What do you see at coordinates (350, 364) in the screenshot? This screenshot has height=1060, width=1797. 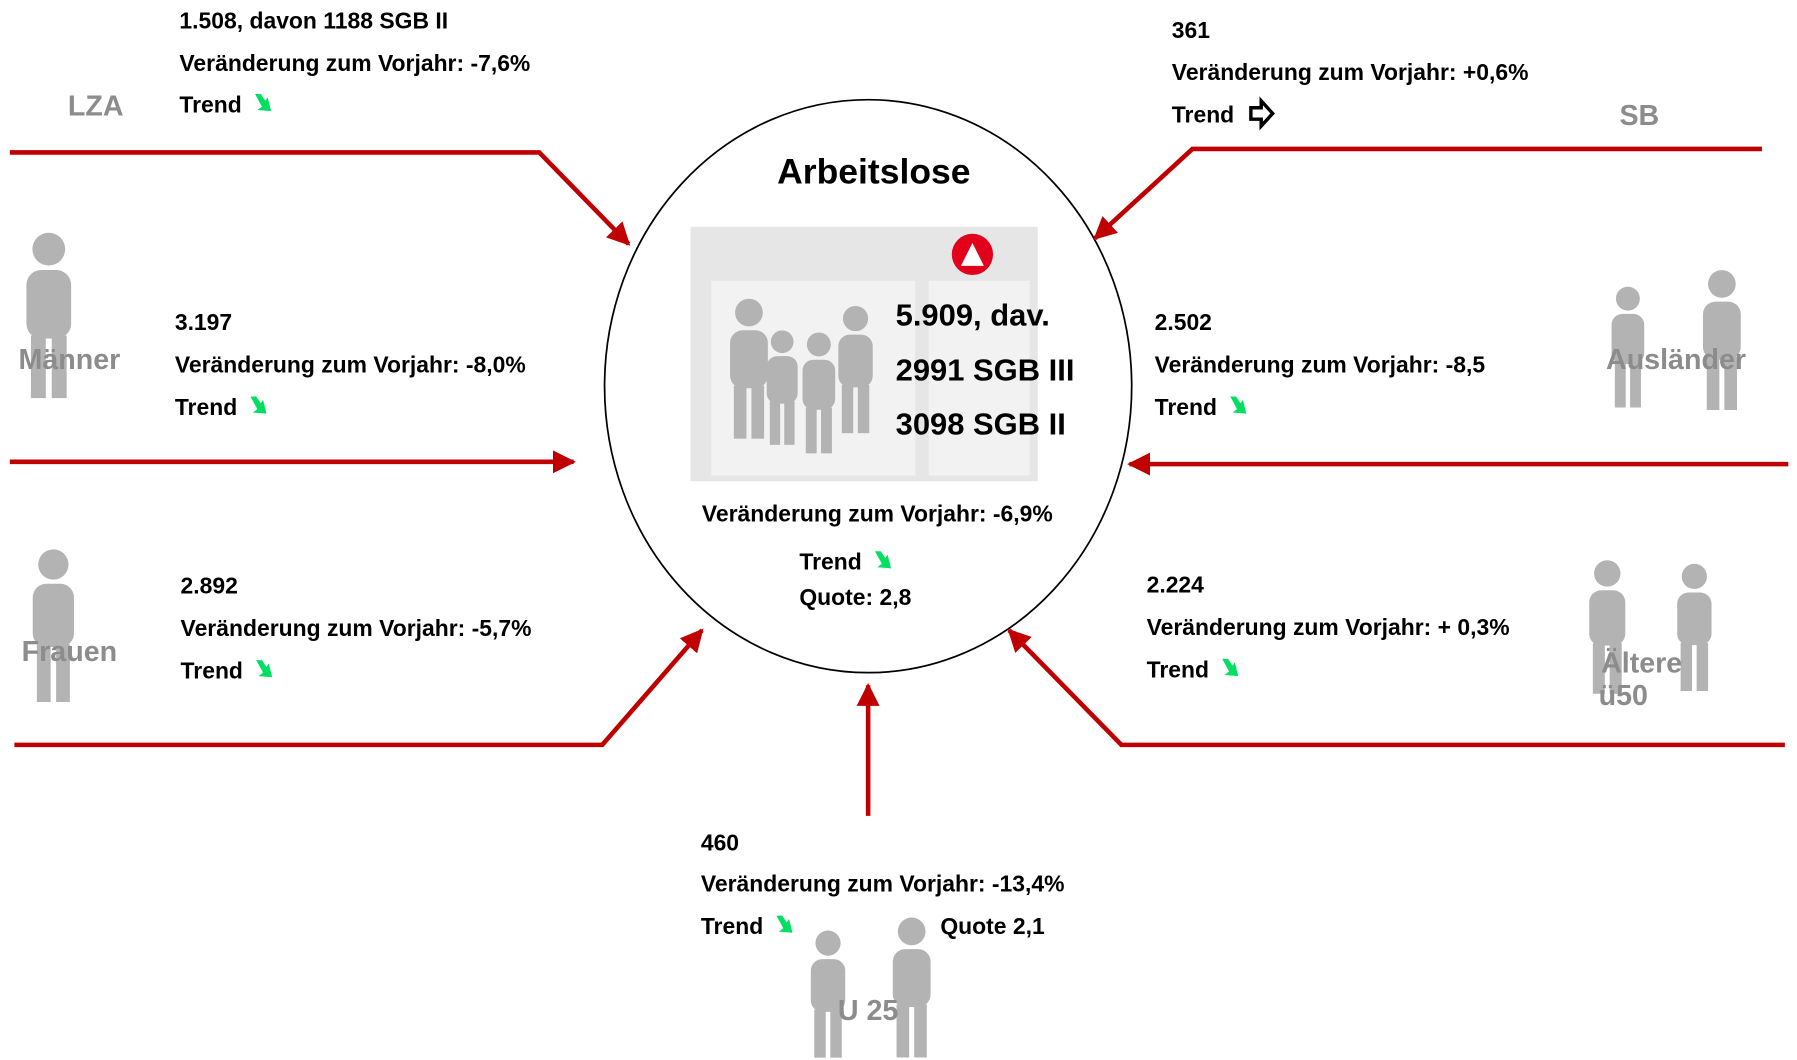 I see `group-change: Veränderung zum Vorjahr: -8,0%` at bounding box center [350, 364].